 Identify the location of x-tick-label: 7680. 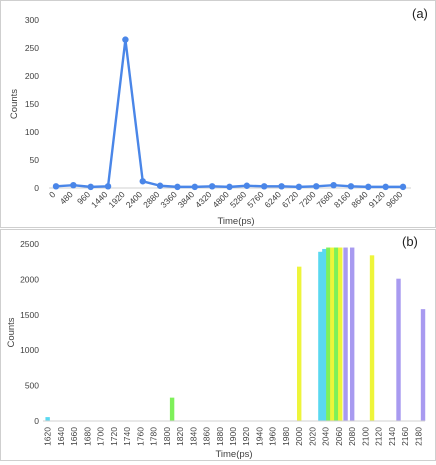
(325, 199).